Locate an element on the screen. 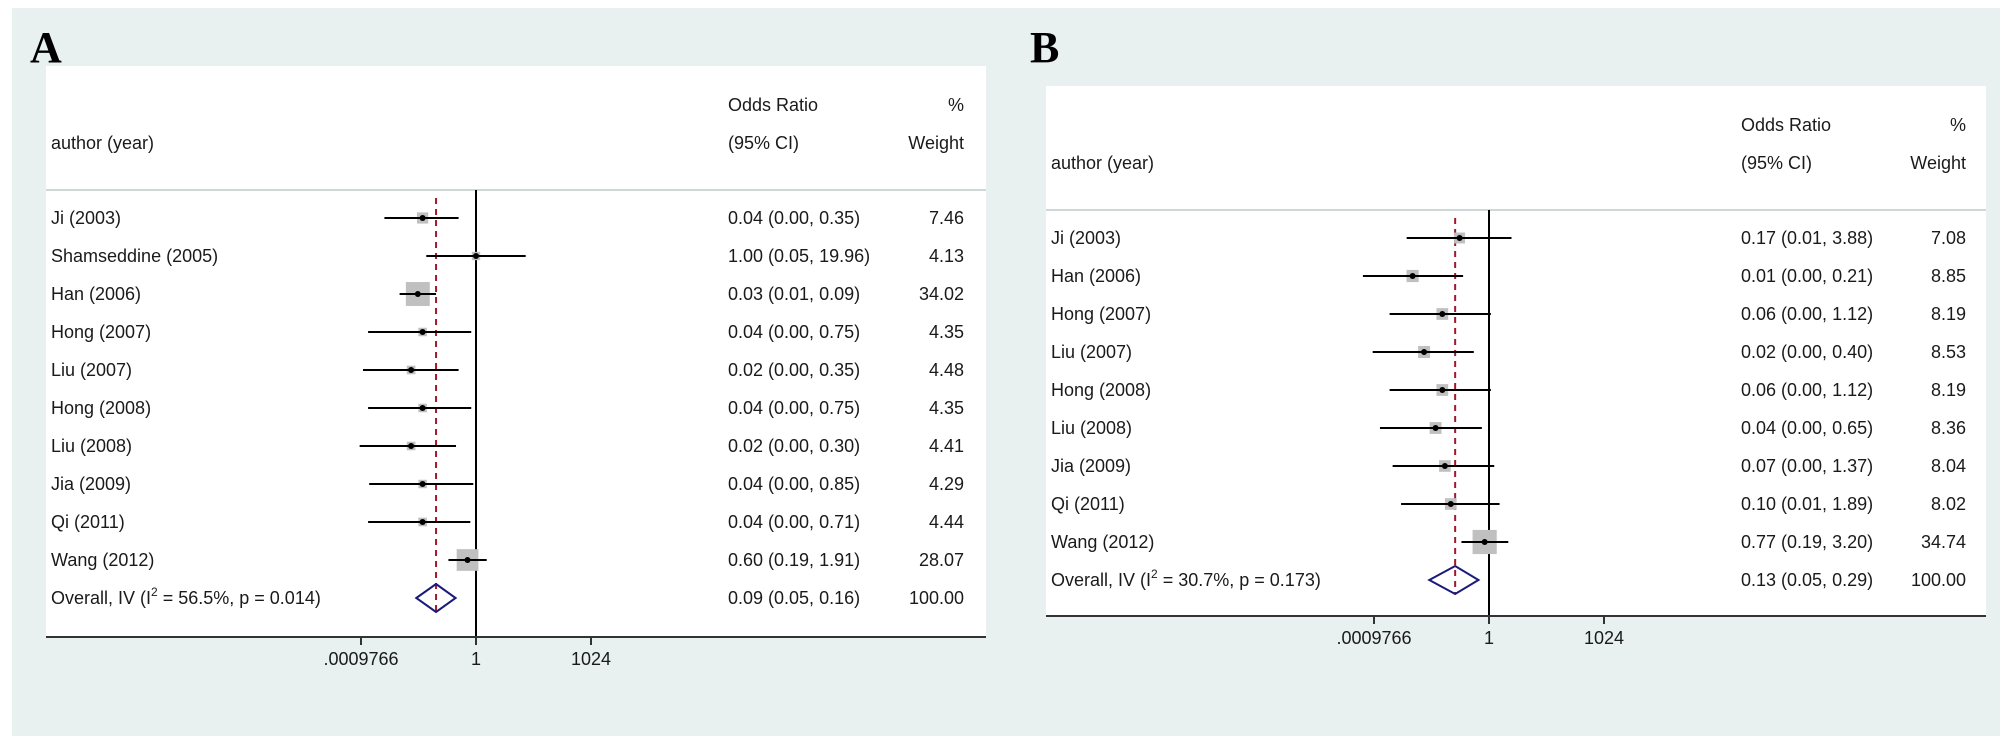 The height and width of the screenshot is (738, 2014). study-ci-text: 0.03 (0.01, 0.09) is located at coordinates (794, 294).